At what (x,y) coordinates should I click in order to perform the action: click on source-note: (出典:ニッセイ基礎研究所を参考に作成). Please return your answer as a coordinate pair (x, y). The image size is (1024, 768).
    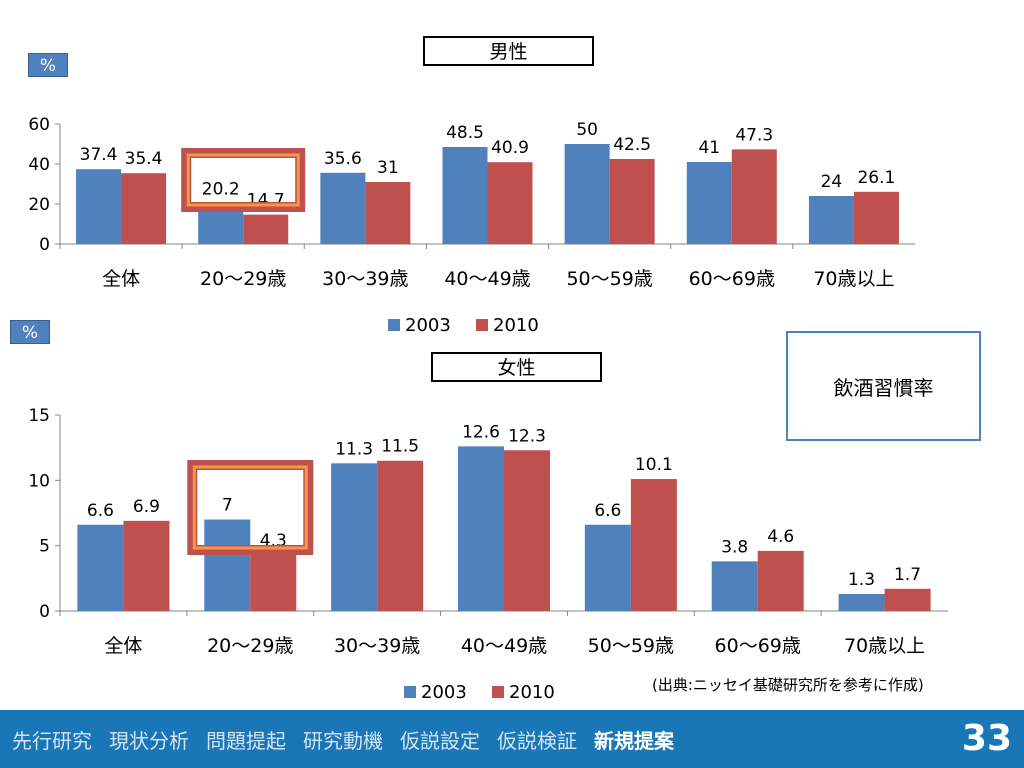
    Looking at the image, I should click on (788, 685).